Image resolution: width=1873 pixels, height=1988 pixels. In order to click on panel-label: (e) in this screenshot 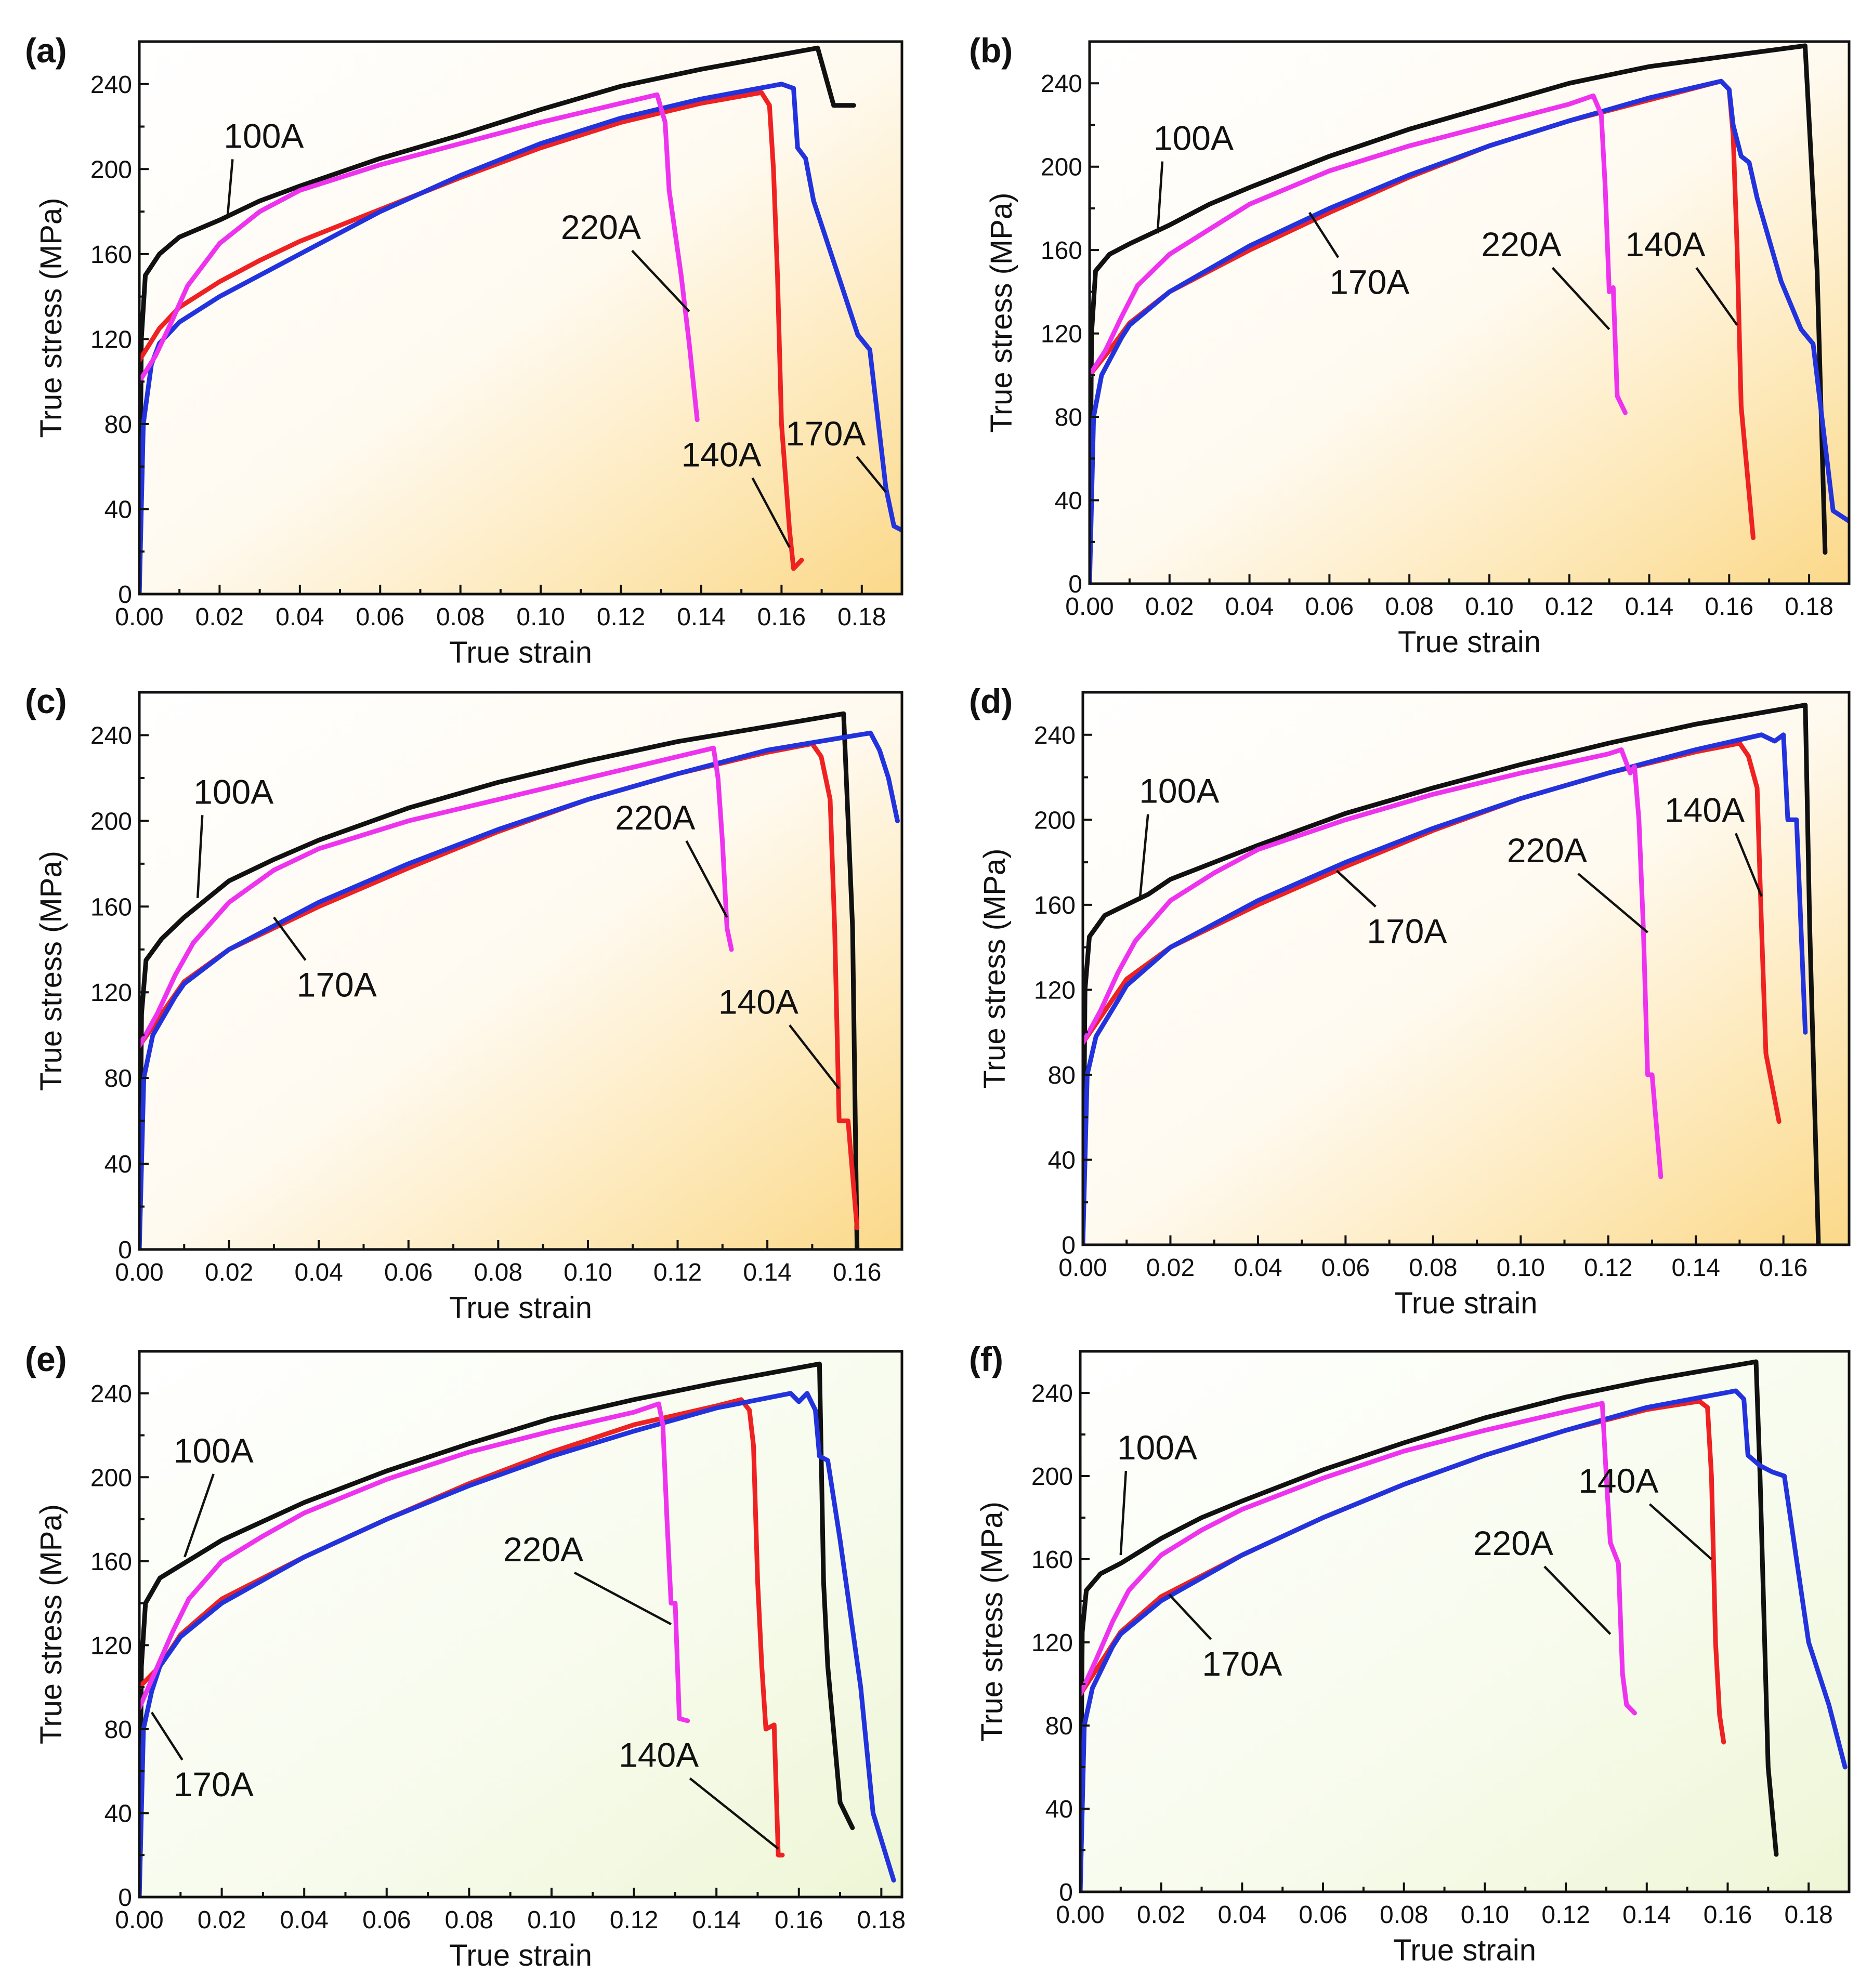, I will do `click(46, 1359)`.